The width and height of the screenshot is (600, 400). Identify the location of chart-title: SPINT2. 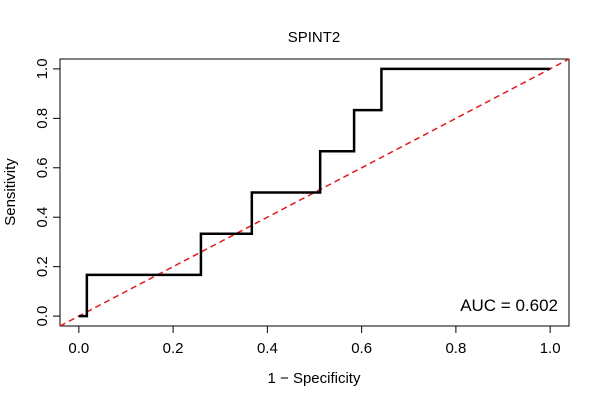
(314, 37).